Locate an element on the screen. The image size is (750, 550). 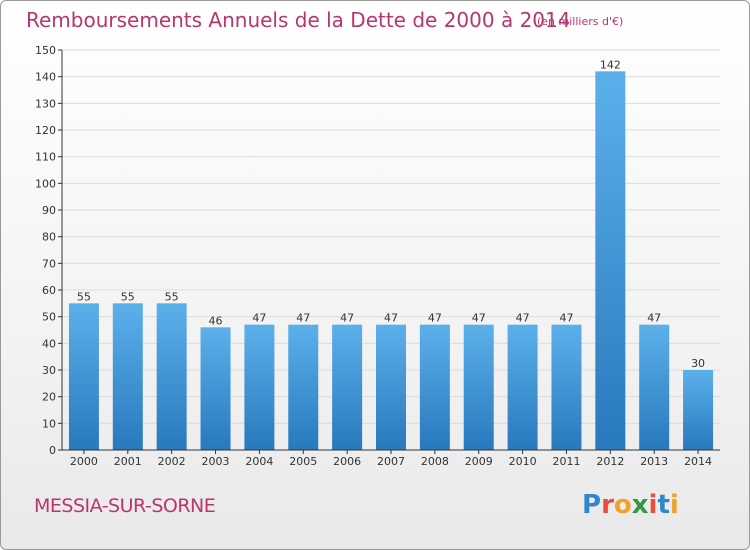
x-tick-label: 2007 is located at coordinates (391, 461).